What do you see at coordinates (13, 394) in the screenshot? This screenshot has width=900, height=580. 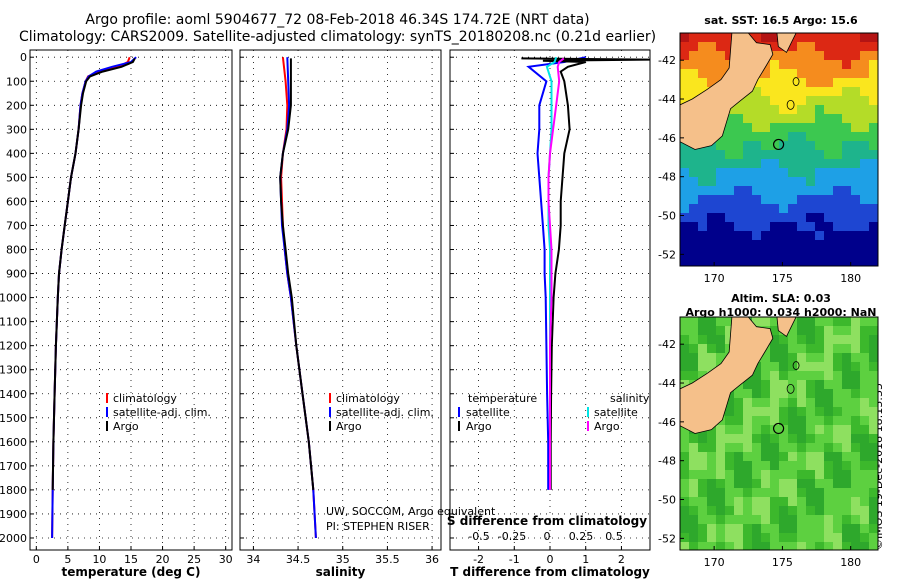 I see `depth-tick-label: 1400` at bounding box center [13, 394].